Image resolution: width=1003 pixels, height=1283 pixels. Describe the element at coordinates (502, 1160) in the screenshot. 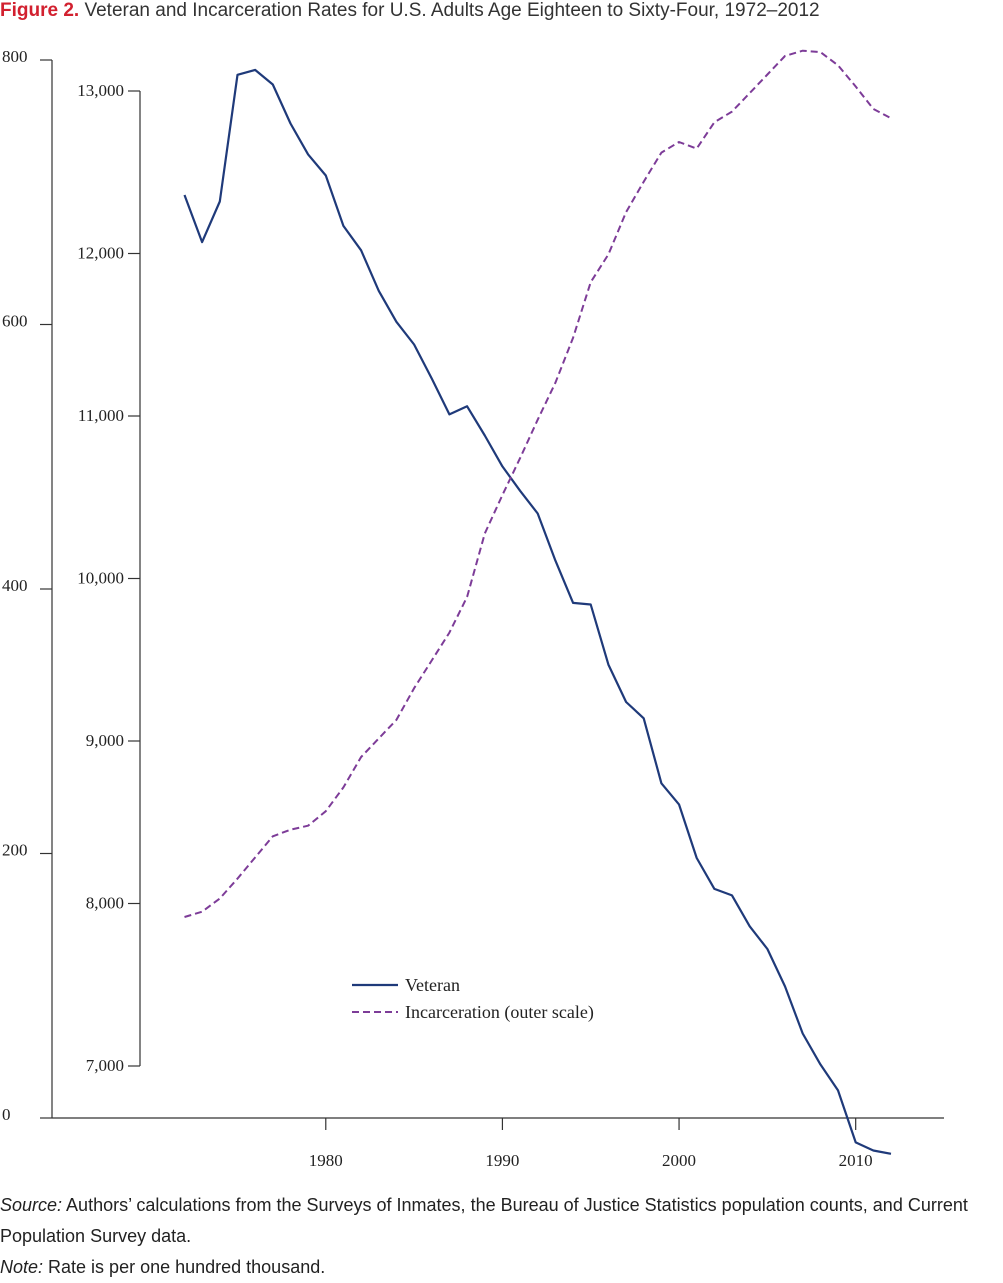

I see `x-tick-label: 1990` at that location.